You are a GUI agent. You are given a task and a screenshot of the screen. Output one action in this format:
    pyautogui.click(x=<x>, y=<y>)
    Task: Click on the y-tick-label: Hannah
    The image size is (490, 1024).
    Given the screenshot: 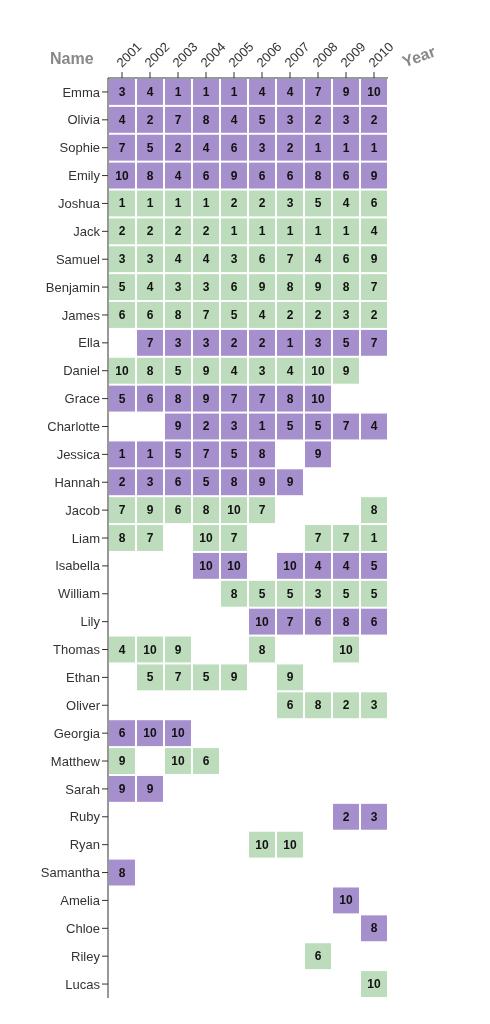 What is the action you would take?
    pyautogui.click(x=77, y=482)
    